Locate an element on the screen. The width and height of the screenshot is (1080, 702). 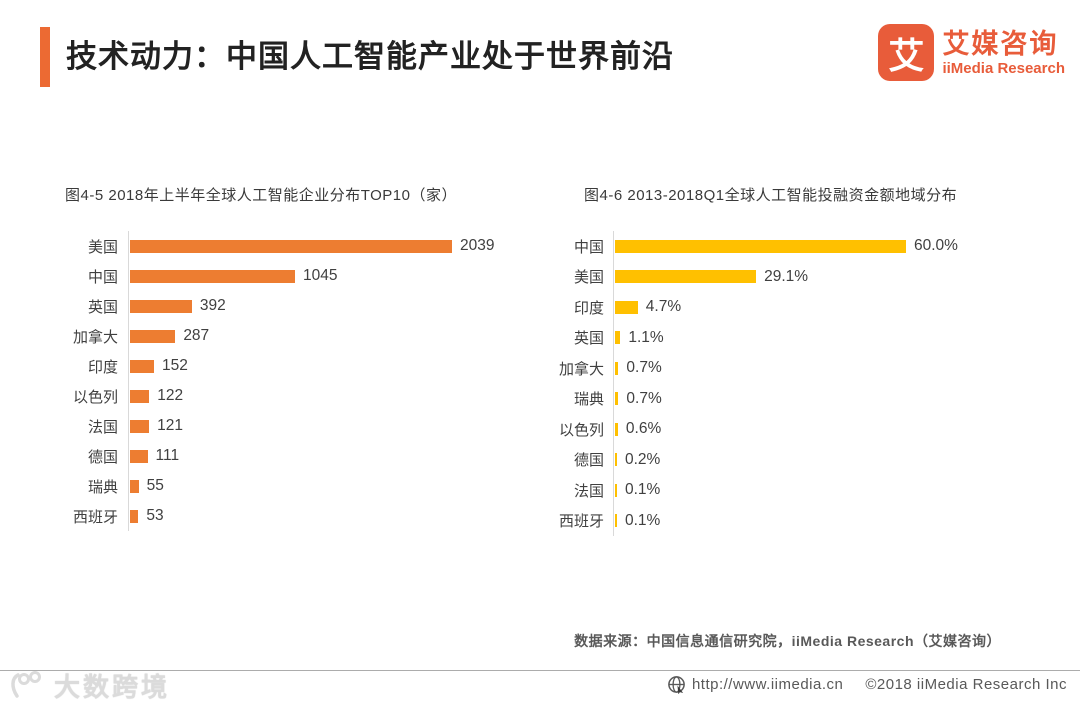
value-label: 152 is located at coordinates (175, 365).